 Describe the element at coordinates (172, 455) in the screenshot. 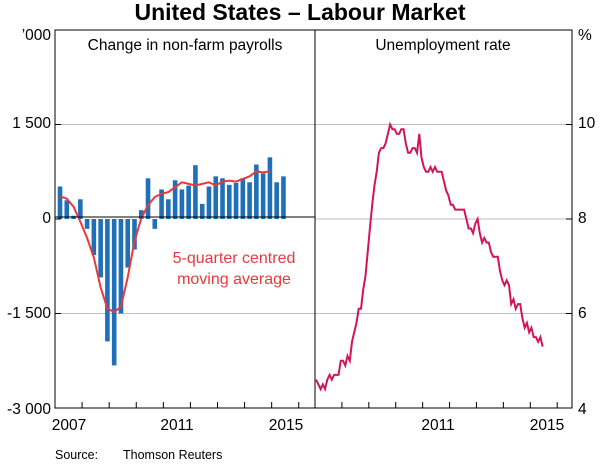

I see `source-value: Thomson Reuters` at that location.